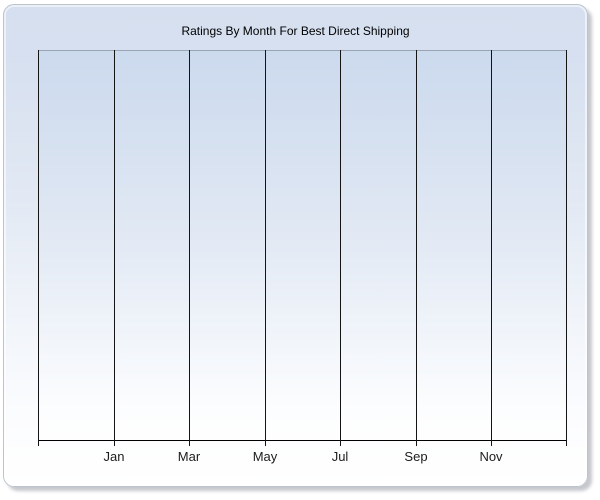  What do you see at coordinates (114, 456) in the screenshot?
I see `x-axis-label: Jan` at bounding box center [114, 456].